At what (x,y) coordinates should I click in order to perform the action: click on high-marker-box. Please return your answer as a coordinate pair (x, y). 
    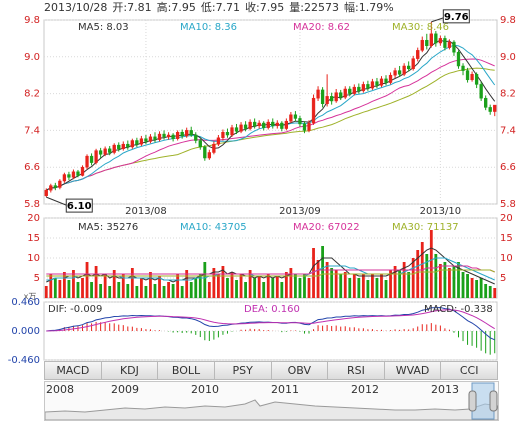
    Looking at the image, I should click on (456, 16).